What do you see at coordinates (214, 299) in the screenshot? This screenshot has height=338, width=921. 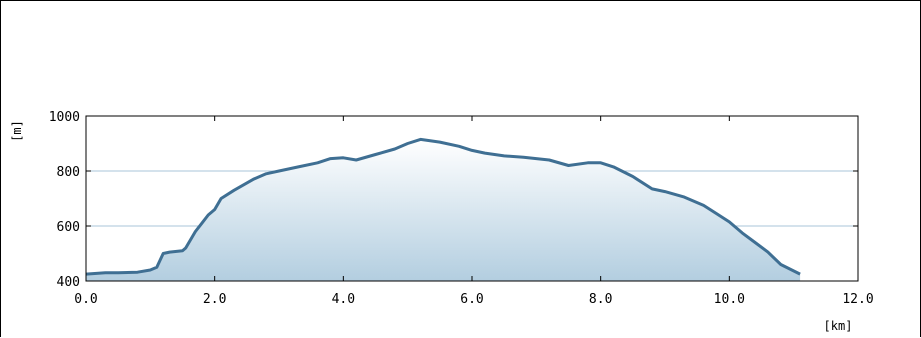 I see `x-tick-label: 2.0` at bounding box center [214, 299].